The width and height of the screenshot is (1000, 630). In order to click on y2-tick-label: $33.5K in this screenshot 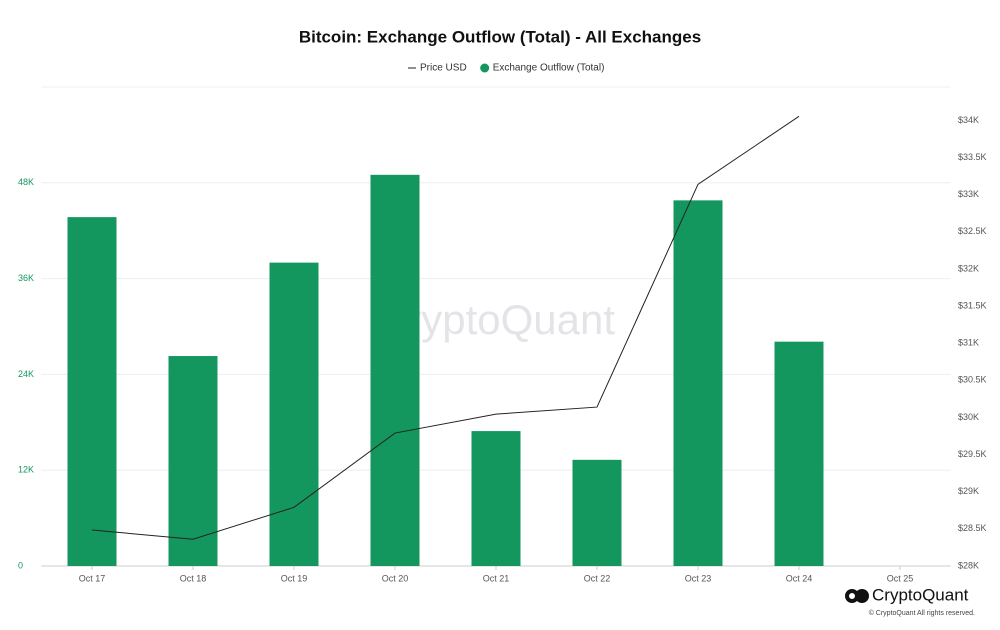, I will do `click(972, 157)`.